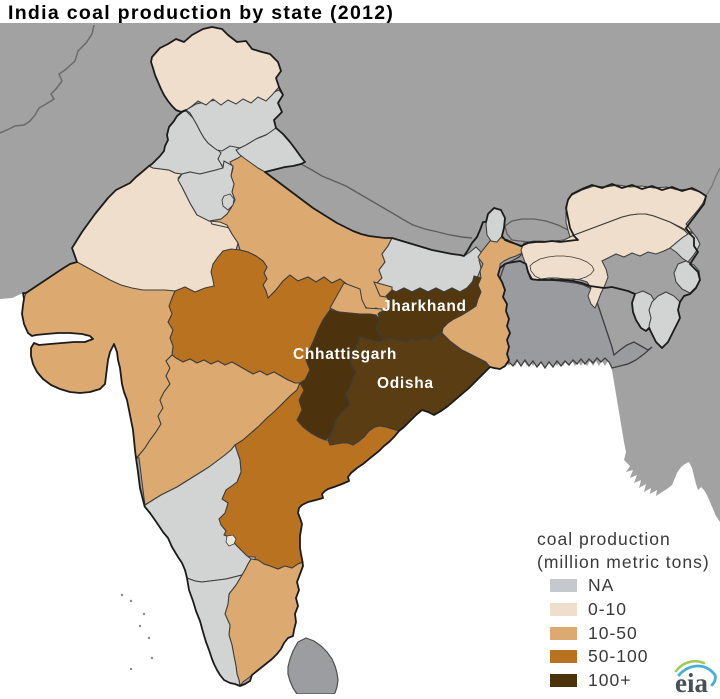 Image resolution: width=720 pixels, height=699 pixels. Describe the element at coordinates (607, 609) in the screenshot. I see `svg-text: 0-10` at that location.